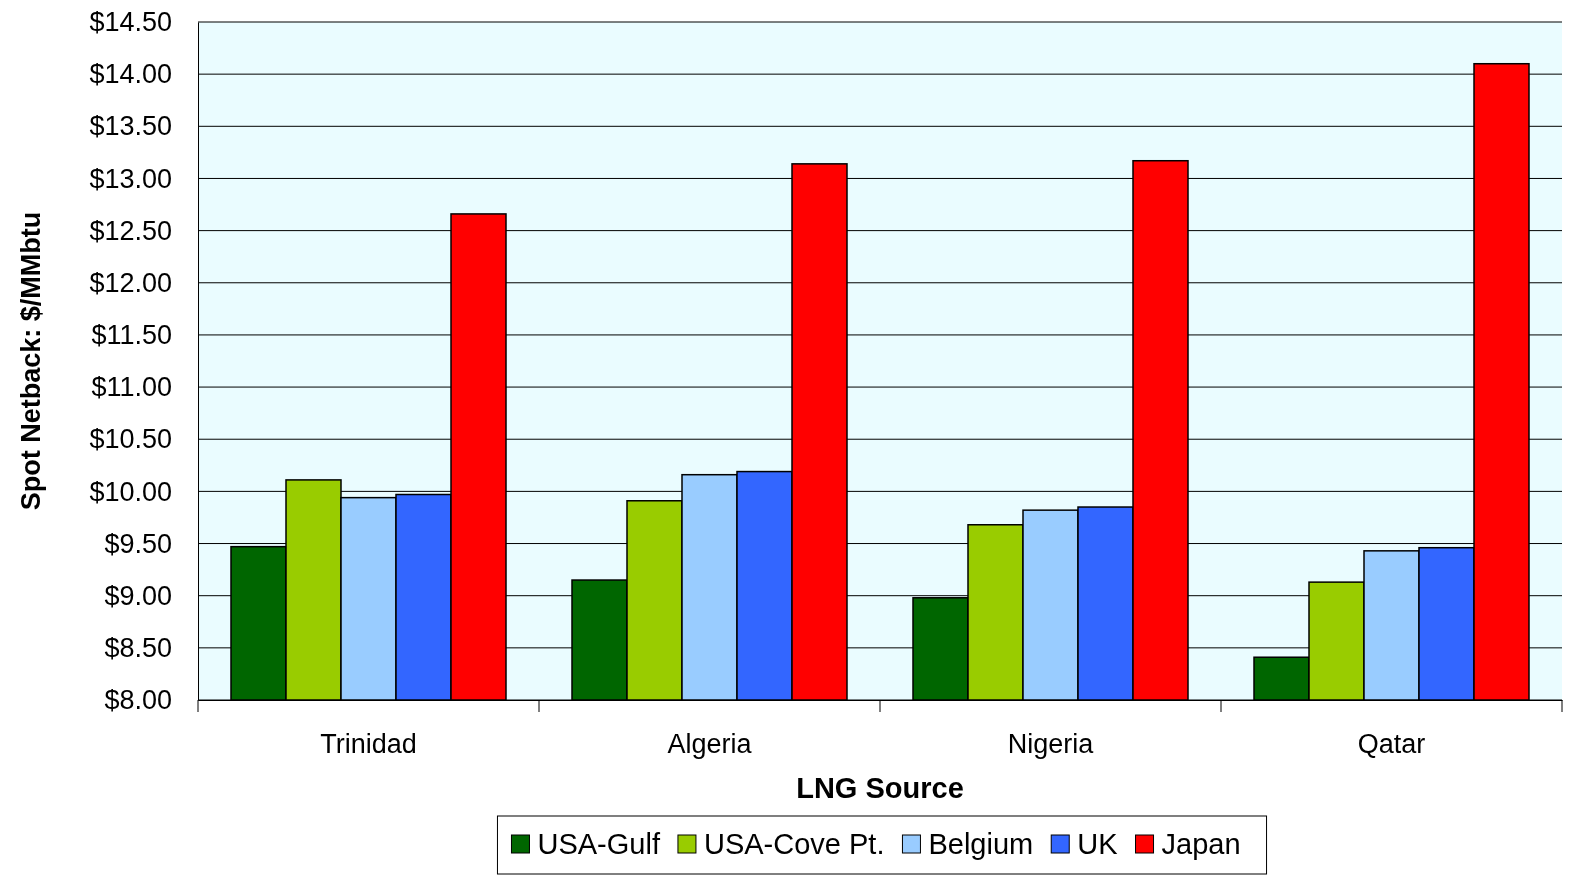 The height and width of the screenshot is (877, 1573). I want to click on x-tick-label: Algeria, so click(710, 744).